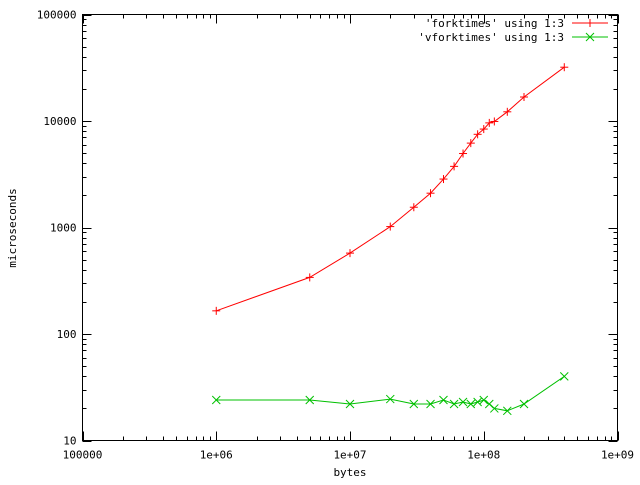 The height and width of the screenshot is (485, 640). What do you see at coordinates (216, 455) in the screenshot?
I see `x-tick-label: 1e+06` at bounding box center [216, 455].